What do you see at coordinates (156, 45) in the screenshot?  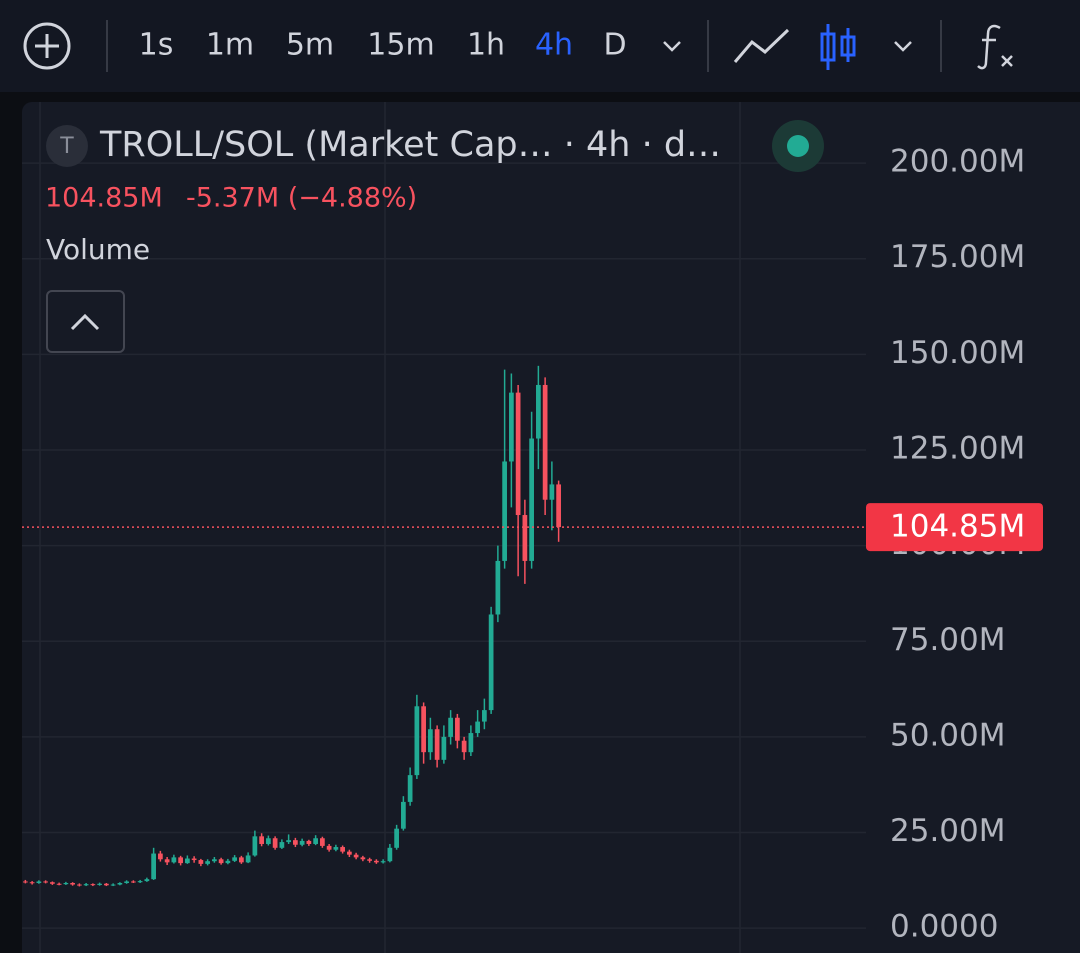 I see `interval-button: 1s` at bounding box center [156, 45].